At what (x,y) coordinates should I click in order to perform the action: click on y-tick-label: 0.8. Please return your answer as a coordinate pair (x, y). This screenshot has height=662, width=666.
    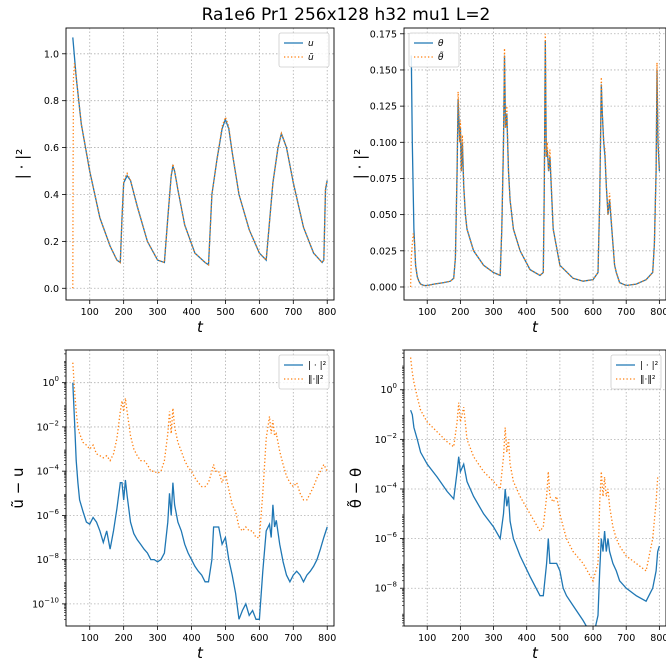
    Looking at the image, I should click on (51, 101).